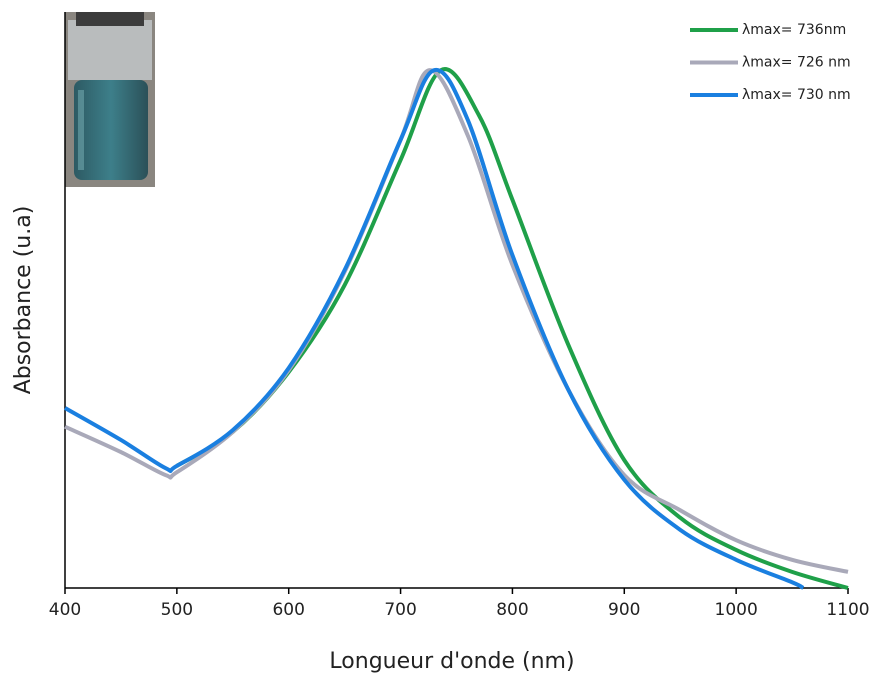 The height and width of the screenshot is (675, 876). What do you see at coordinates (177, 610) in the screenshot?
I see `x-tick-label: 500` at bounding box center [177, 610].